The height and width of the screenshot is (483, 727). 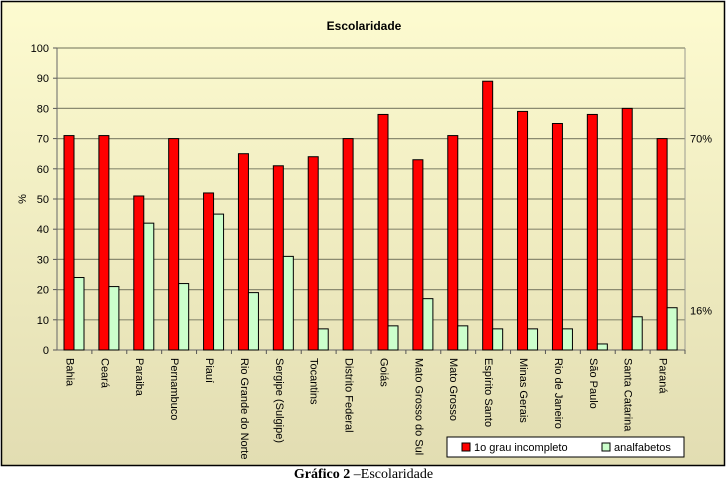 What do you see at coordinates (521, 448) in the screenshot?
I see `legend-label-1o-grau: 1o grau incompleto` at bounding box center [521, 448].